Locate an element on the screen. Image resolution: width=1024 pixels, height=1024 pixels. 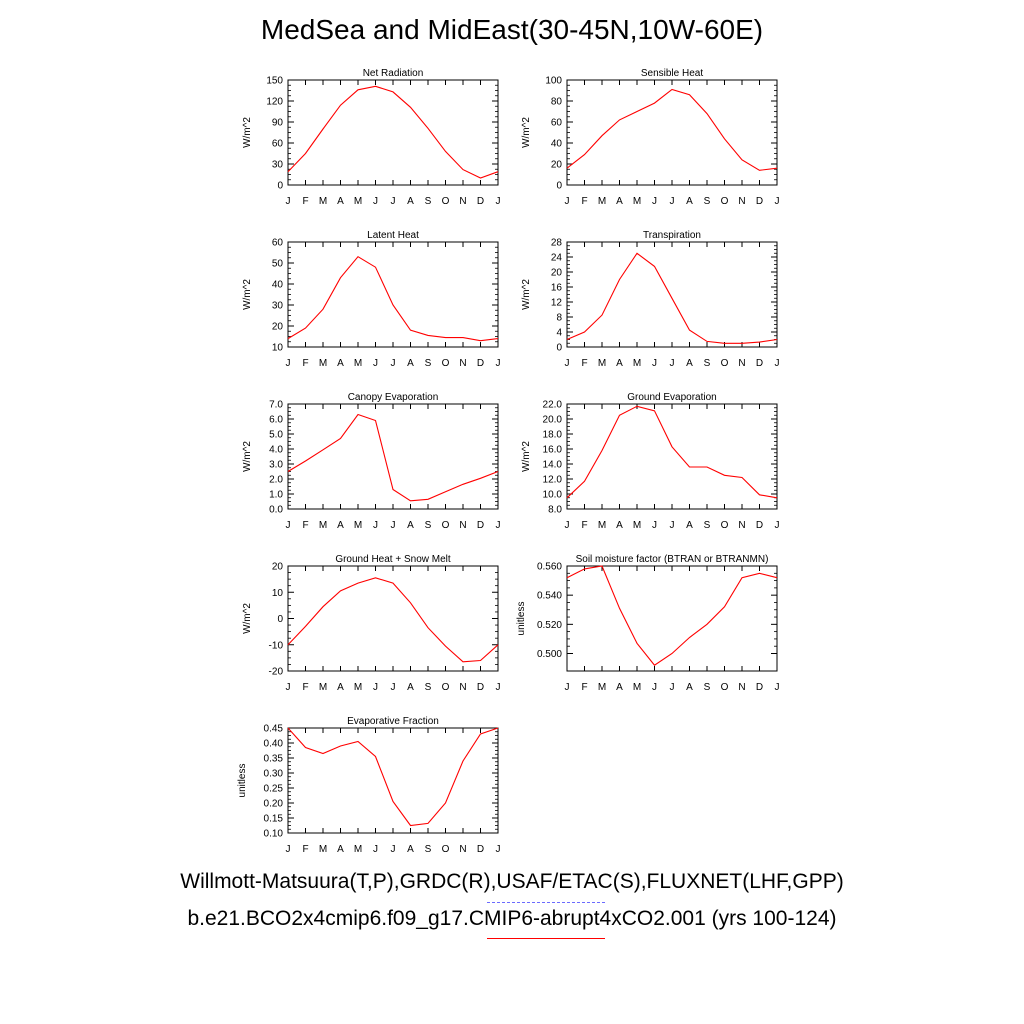
panel-title: Transpiration is located at coordinates (672, 235).